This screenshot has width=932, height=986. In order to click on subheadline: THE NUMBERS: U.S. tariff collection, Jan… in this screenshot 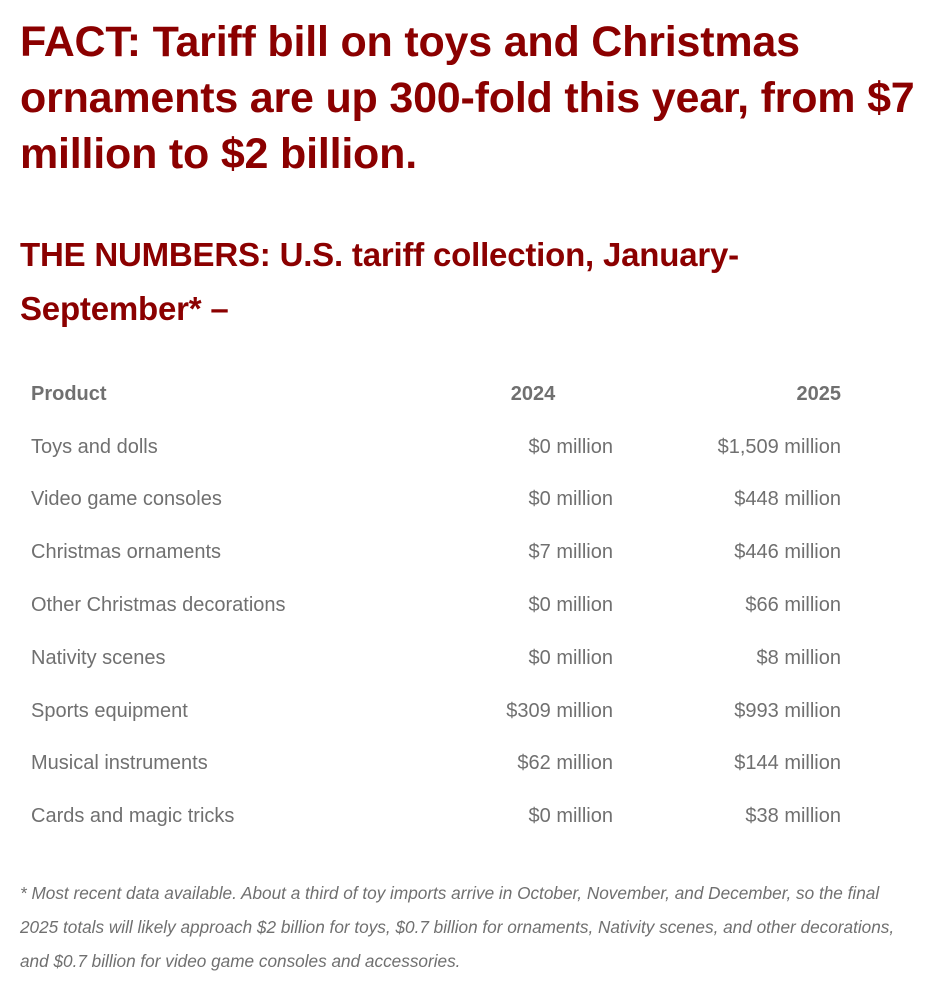, I will do `click(379, 281)`.